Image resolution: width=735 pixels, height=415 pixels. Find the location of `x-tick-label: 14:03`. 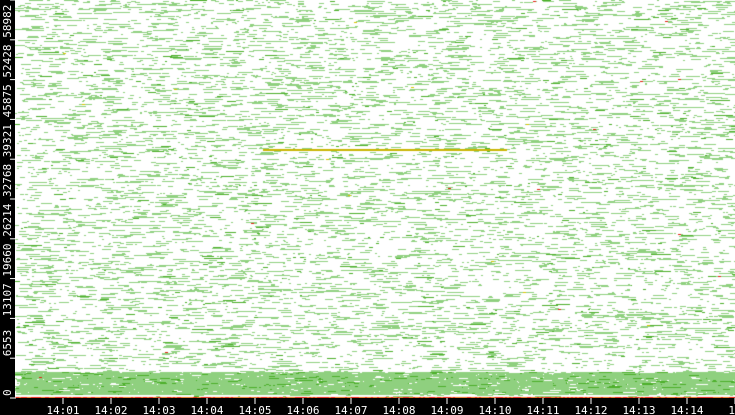

x-tick-label: 14:03 is located at coordinates (158, 409).